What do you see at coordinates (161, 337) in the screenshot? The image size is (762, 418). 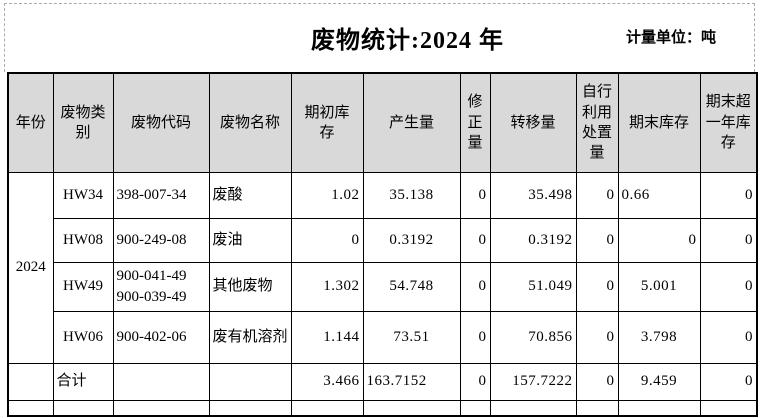 I see `code-cell: 900-402-06` at bounding box center [161, 337].